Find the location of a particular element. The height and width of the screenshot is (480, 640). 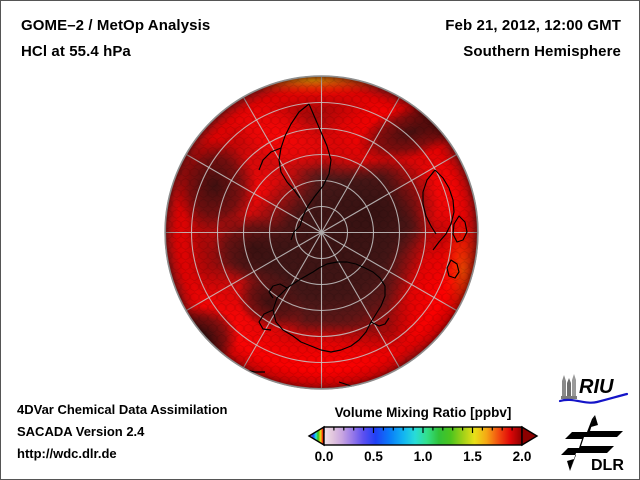

colorbar-tick-2: 1.0 is located at coordinates (423, 456).